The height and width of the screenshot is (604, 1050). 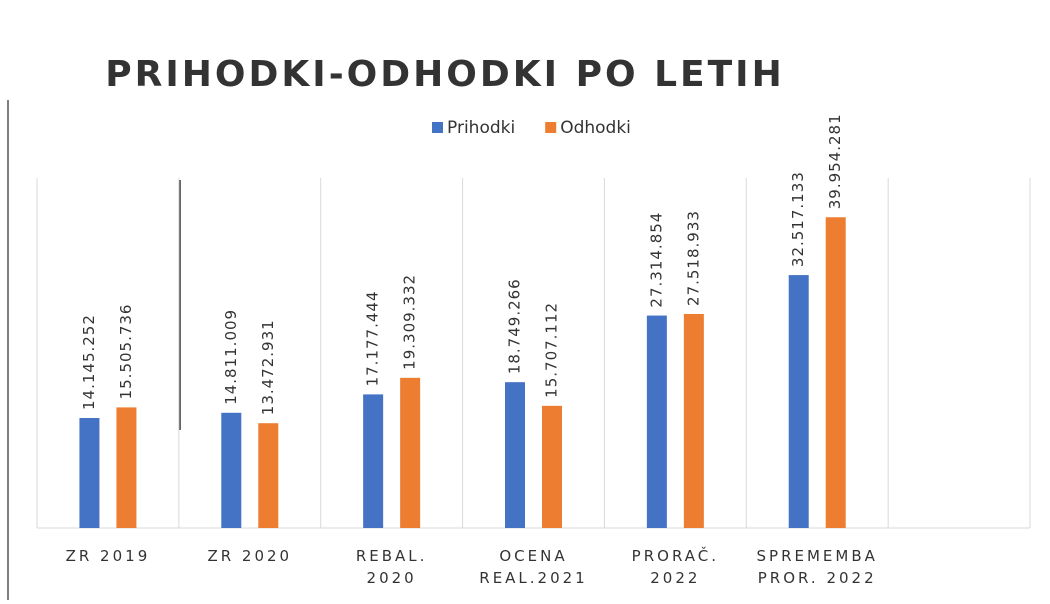 I want to click on value-label: 13.472.931, so click(x=268, y=367).